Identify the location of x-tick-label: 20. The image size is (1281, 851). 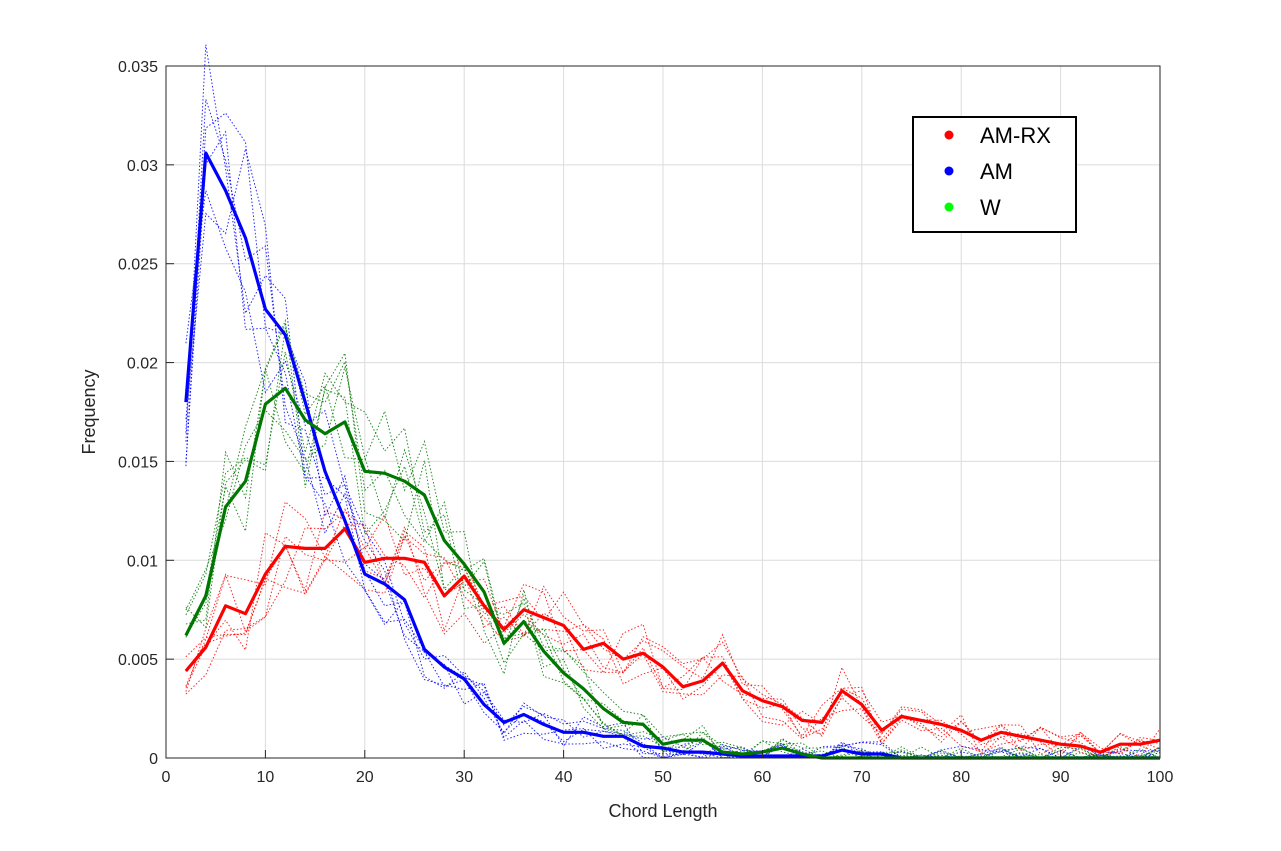
(365, 777).